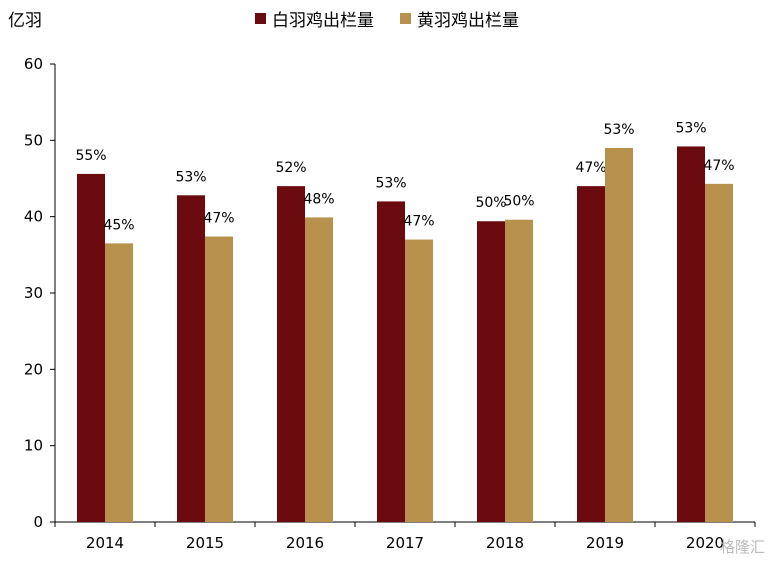 This screenshot has height=561, width=771. Describe the element at coordinates (705, 543) in the screenshot. I see `x-tick-label: 2020` at that location.